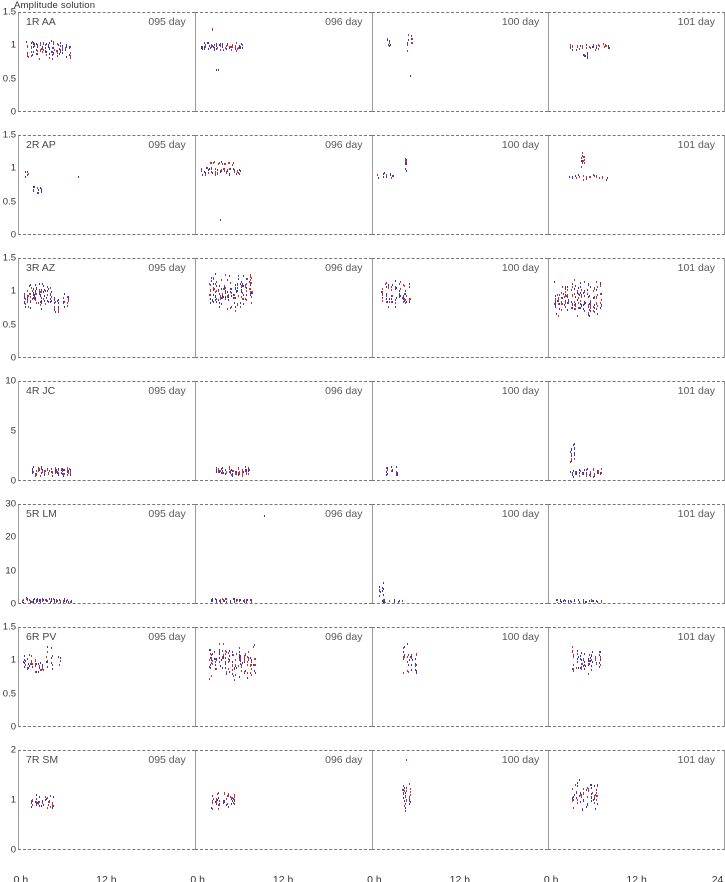 The image size is (725, 882). What do you see at coordinates (362, 184) in the screenshot?
I see `station-row: 1.5 1 0.5 0 2R AP 095 day 096 day 100 day` at bounding box center [362, 184].